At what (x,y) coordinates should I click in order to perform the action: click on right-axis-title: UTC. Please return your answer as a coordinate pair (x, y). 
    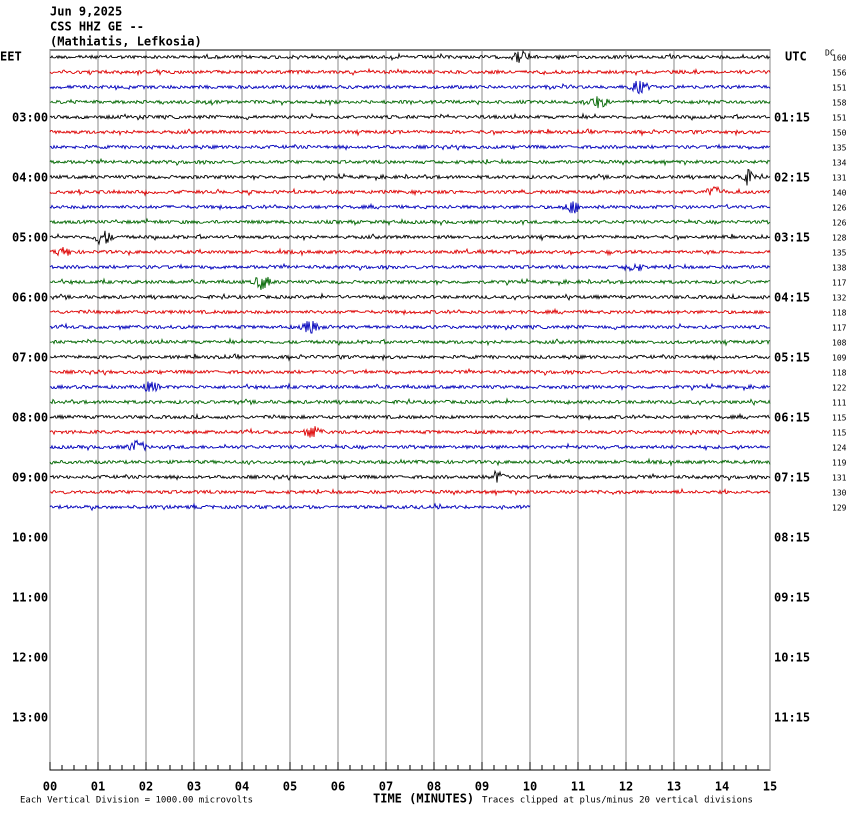
    Looking at the image, I should click on (796, 57).